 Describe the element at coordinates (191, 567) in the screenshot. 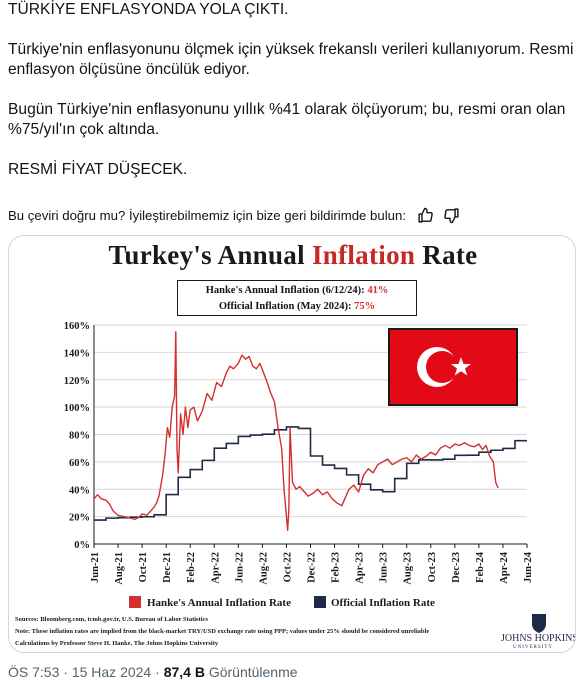

I see `x-tick-label: Feb-22` at that location.